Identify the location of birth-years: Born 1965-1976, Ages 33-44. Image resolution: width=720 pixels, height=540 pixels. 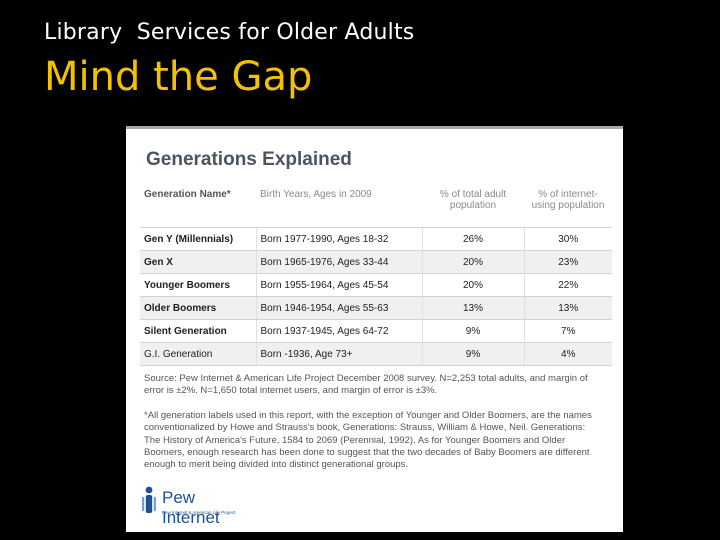
(338, 262).